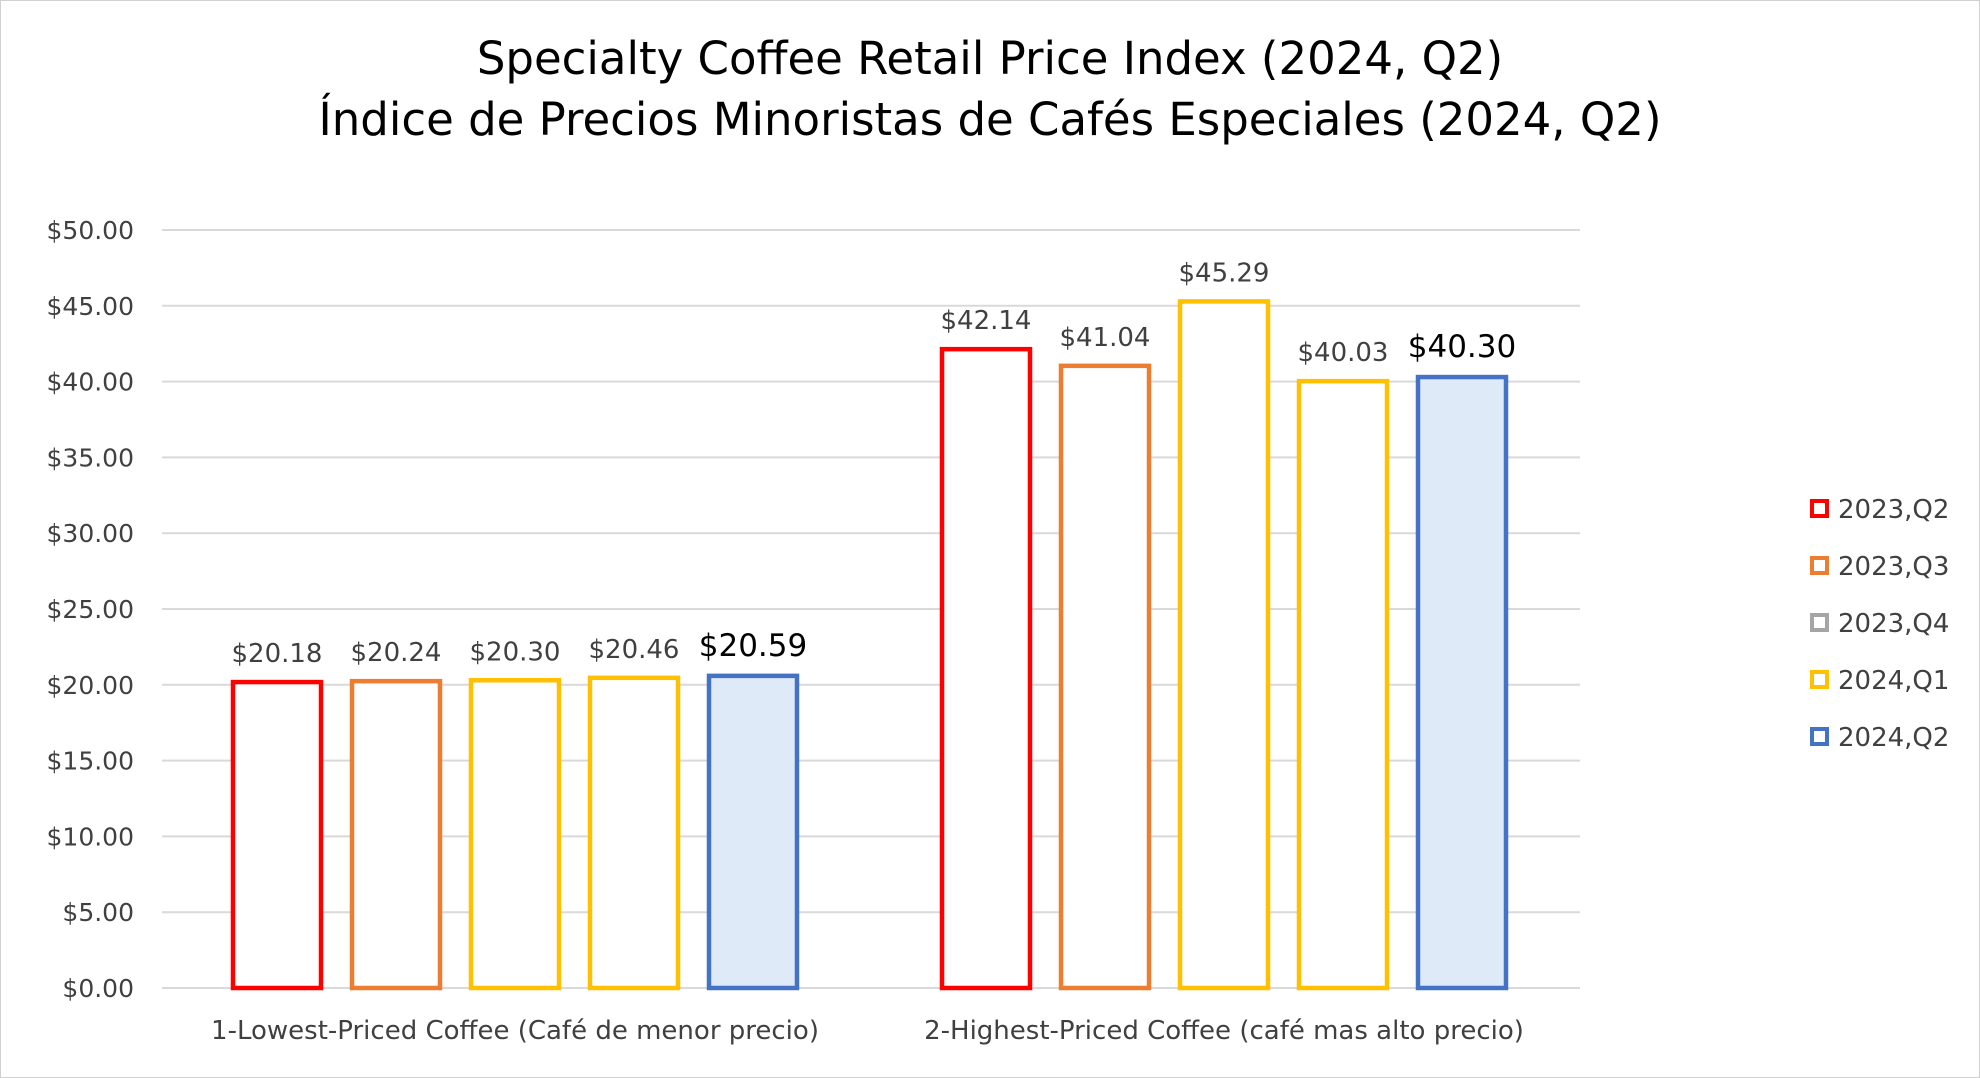 Image resolution: width=1980 pixels, height=1078 pixels. Describe the element at coordinates (90, 382) in the screenshot. I see `y-tick-label: $40.00` at that location.